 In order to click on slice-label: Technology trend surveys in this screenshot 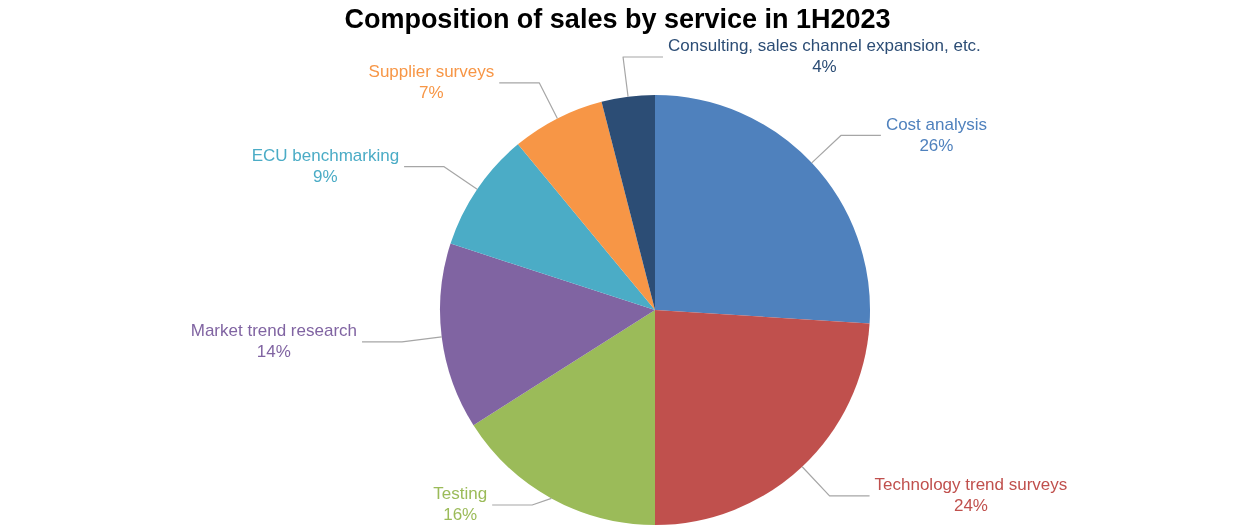, I will do `click(971, 485)`.